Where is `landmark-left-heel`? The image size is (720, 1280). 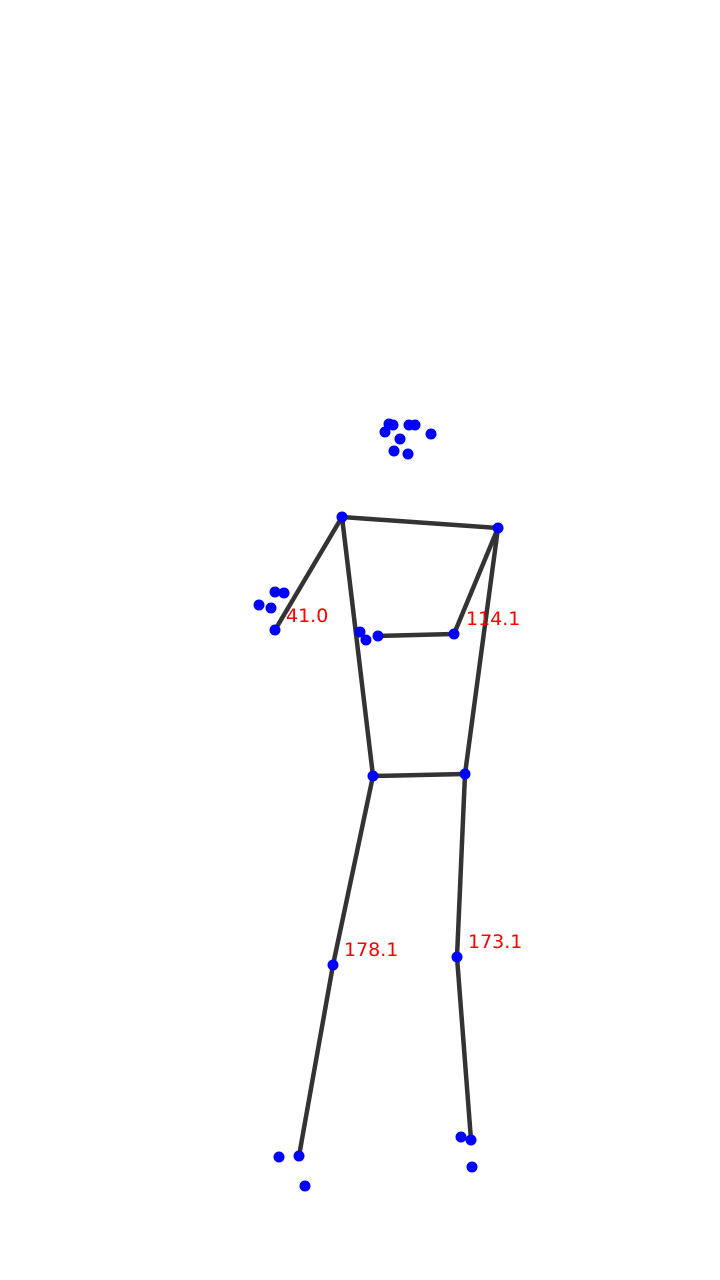 landmark-left-heel is located at coordinates (279, 1157).